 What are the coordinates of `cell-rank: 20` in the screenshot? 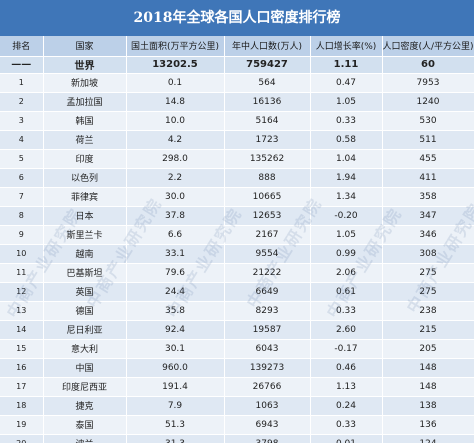 It's located at (22, 438).